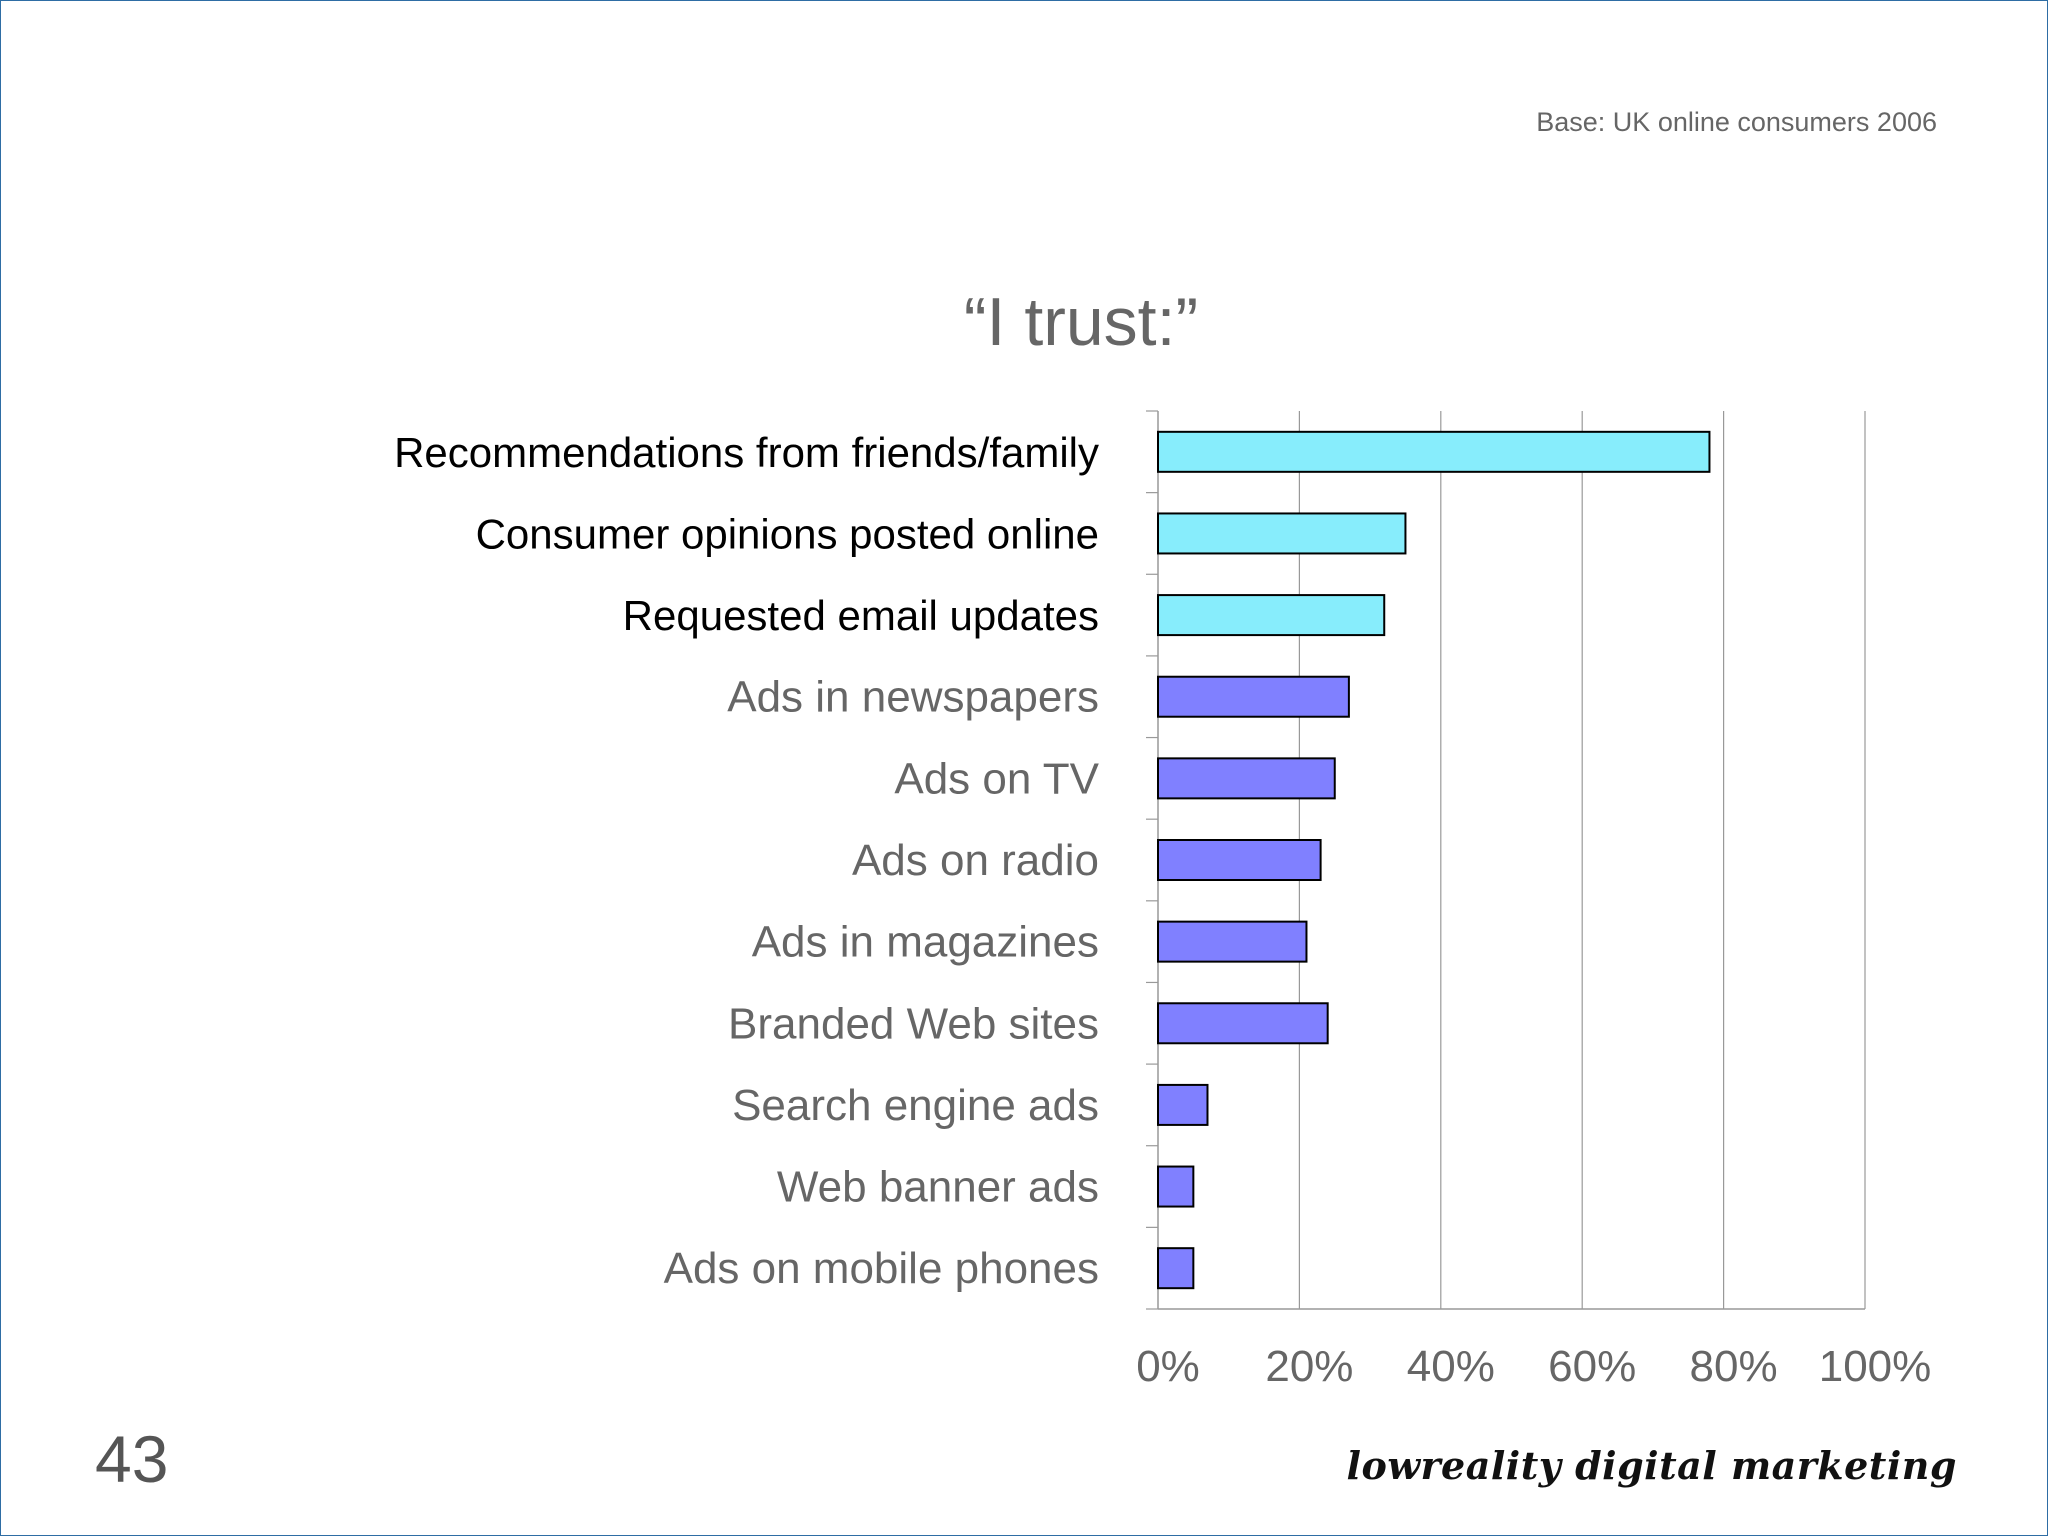 The image size is (2048, 1536). I want to click on category-label: Recommendations from friends/family, so click(746, 452).